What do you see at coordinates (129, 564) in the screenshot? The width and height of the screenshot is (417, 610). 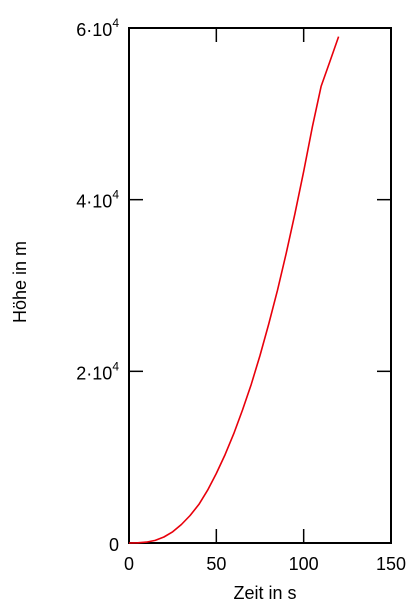 I see `x-tick-label: 0` at bounding box center [129, 564].